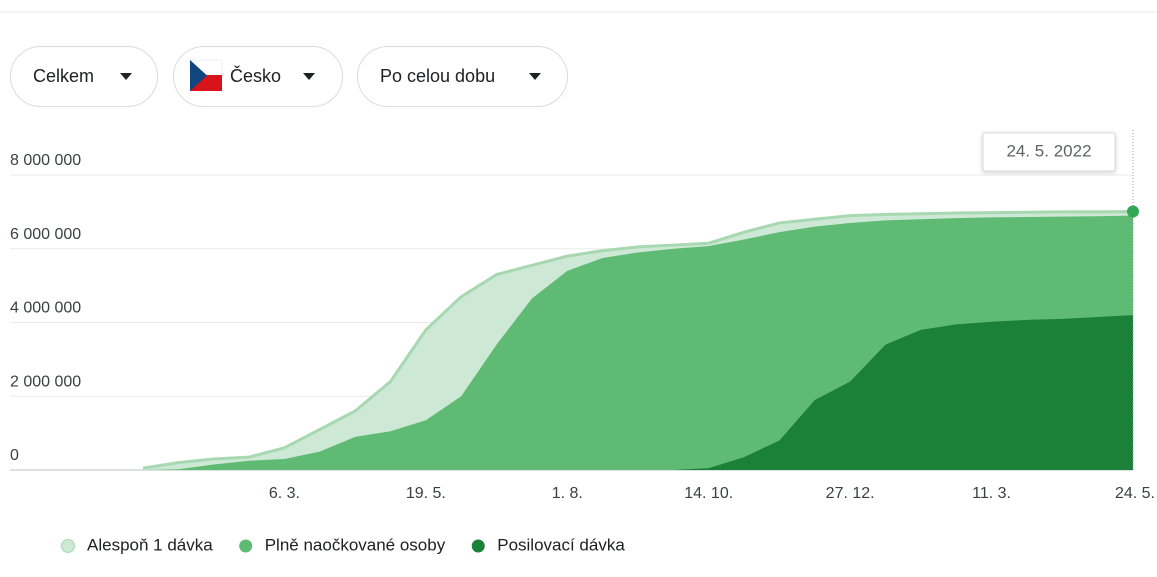 The width and height of the screenshot is (1157, 577). What do you see at coordinates (45, 308) in the screenshot?
I see `y-tick-label: 4 000 000` at bounding box center [45, 308].